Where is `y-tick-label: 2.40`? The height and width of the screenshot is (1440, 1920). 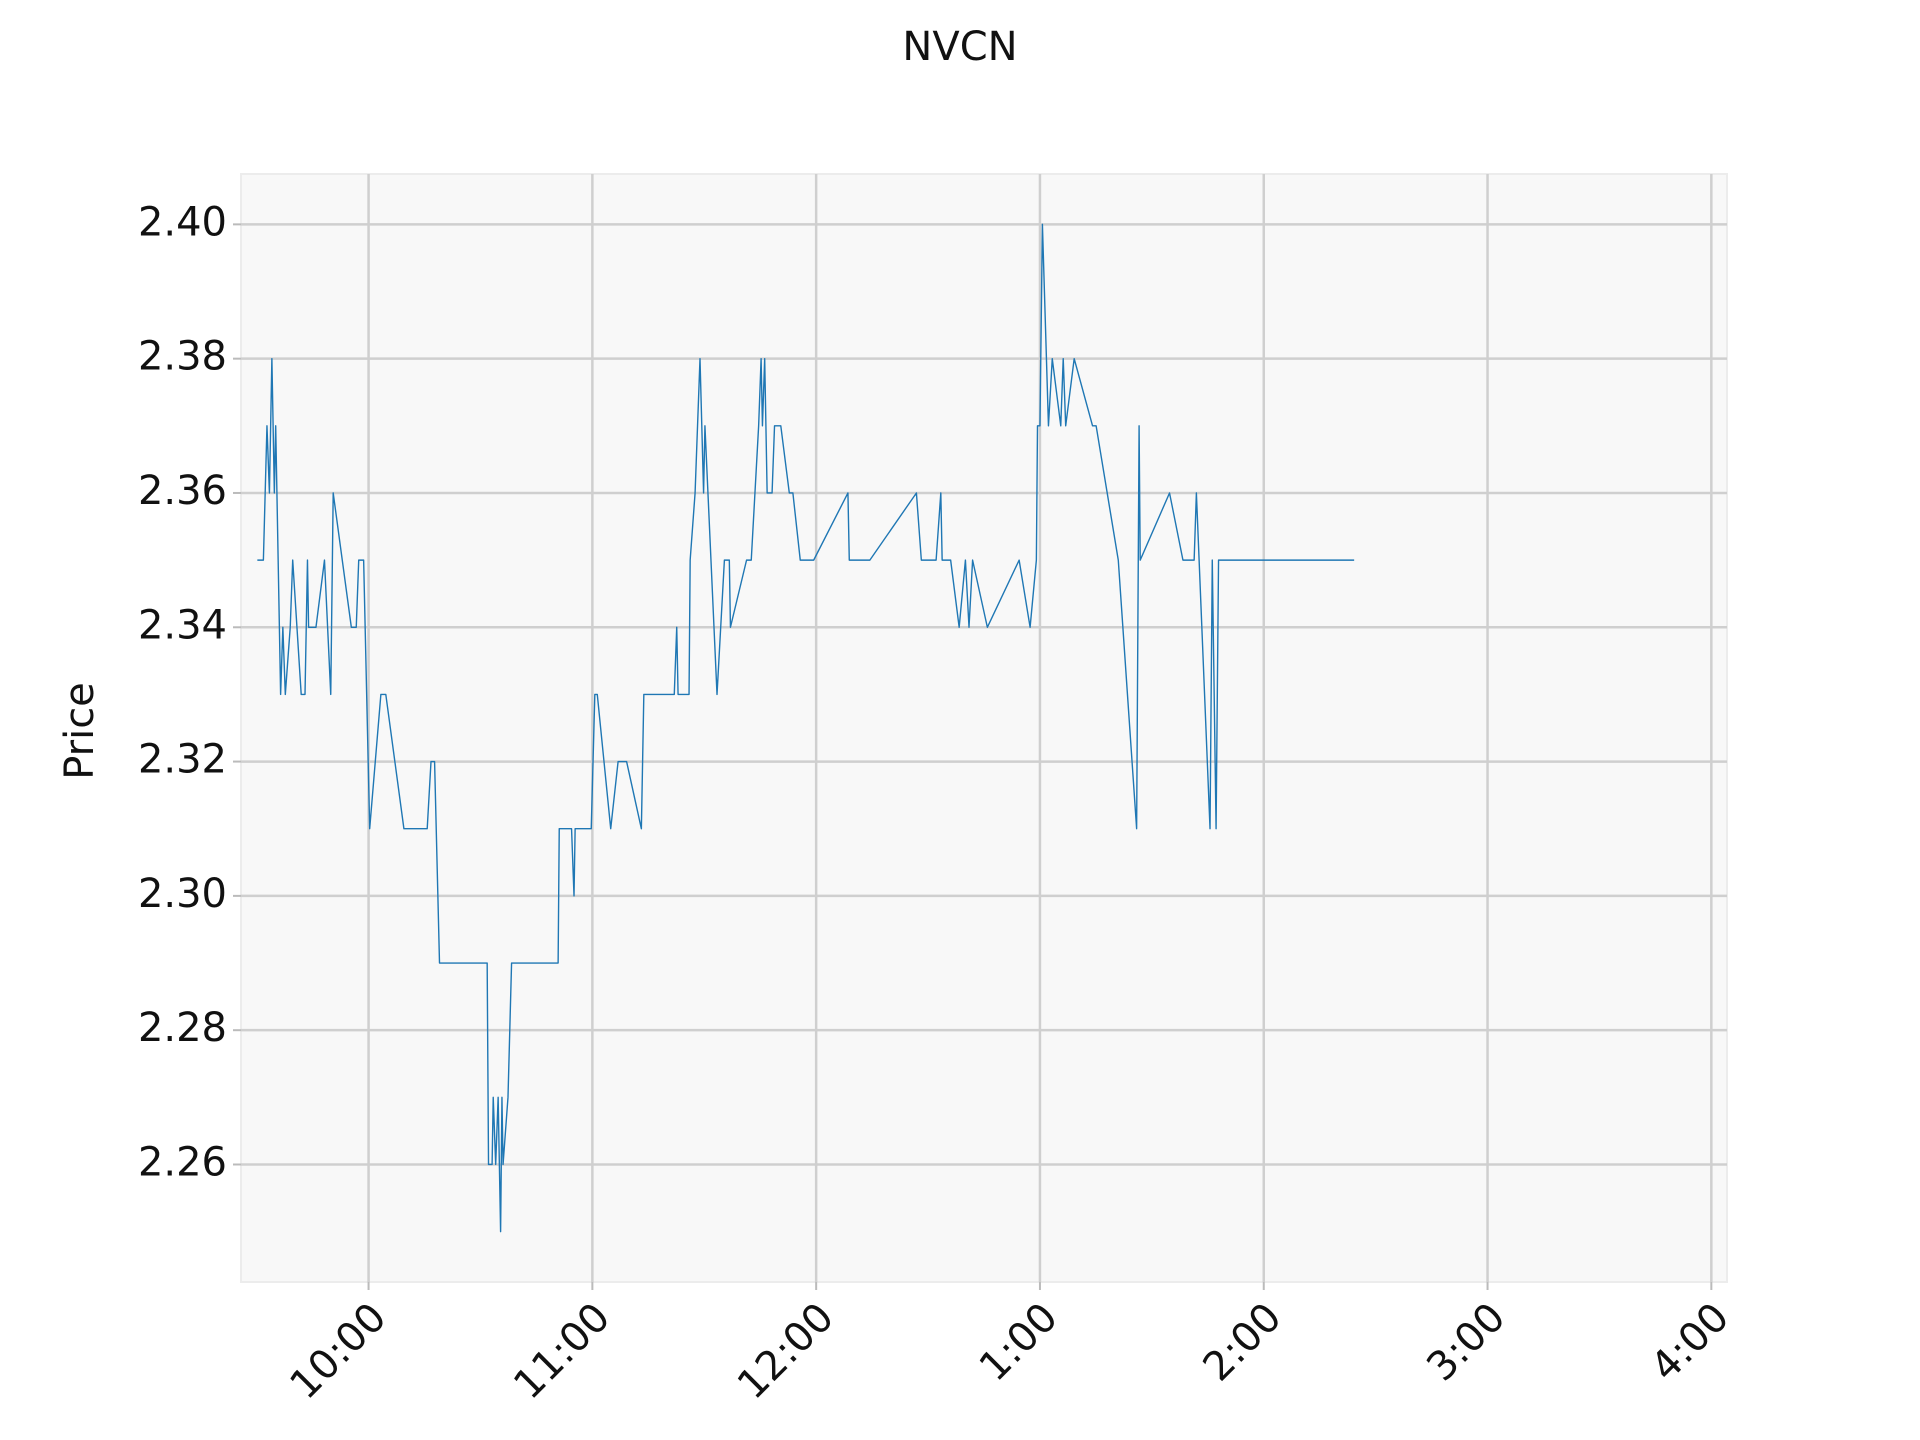 y-tick-label: 2.40 is located at coordinates (182, 222).